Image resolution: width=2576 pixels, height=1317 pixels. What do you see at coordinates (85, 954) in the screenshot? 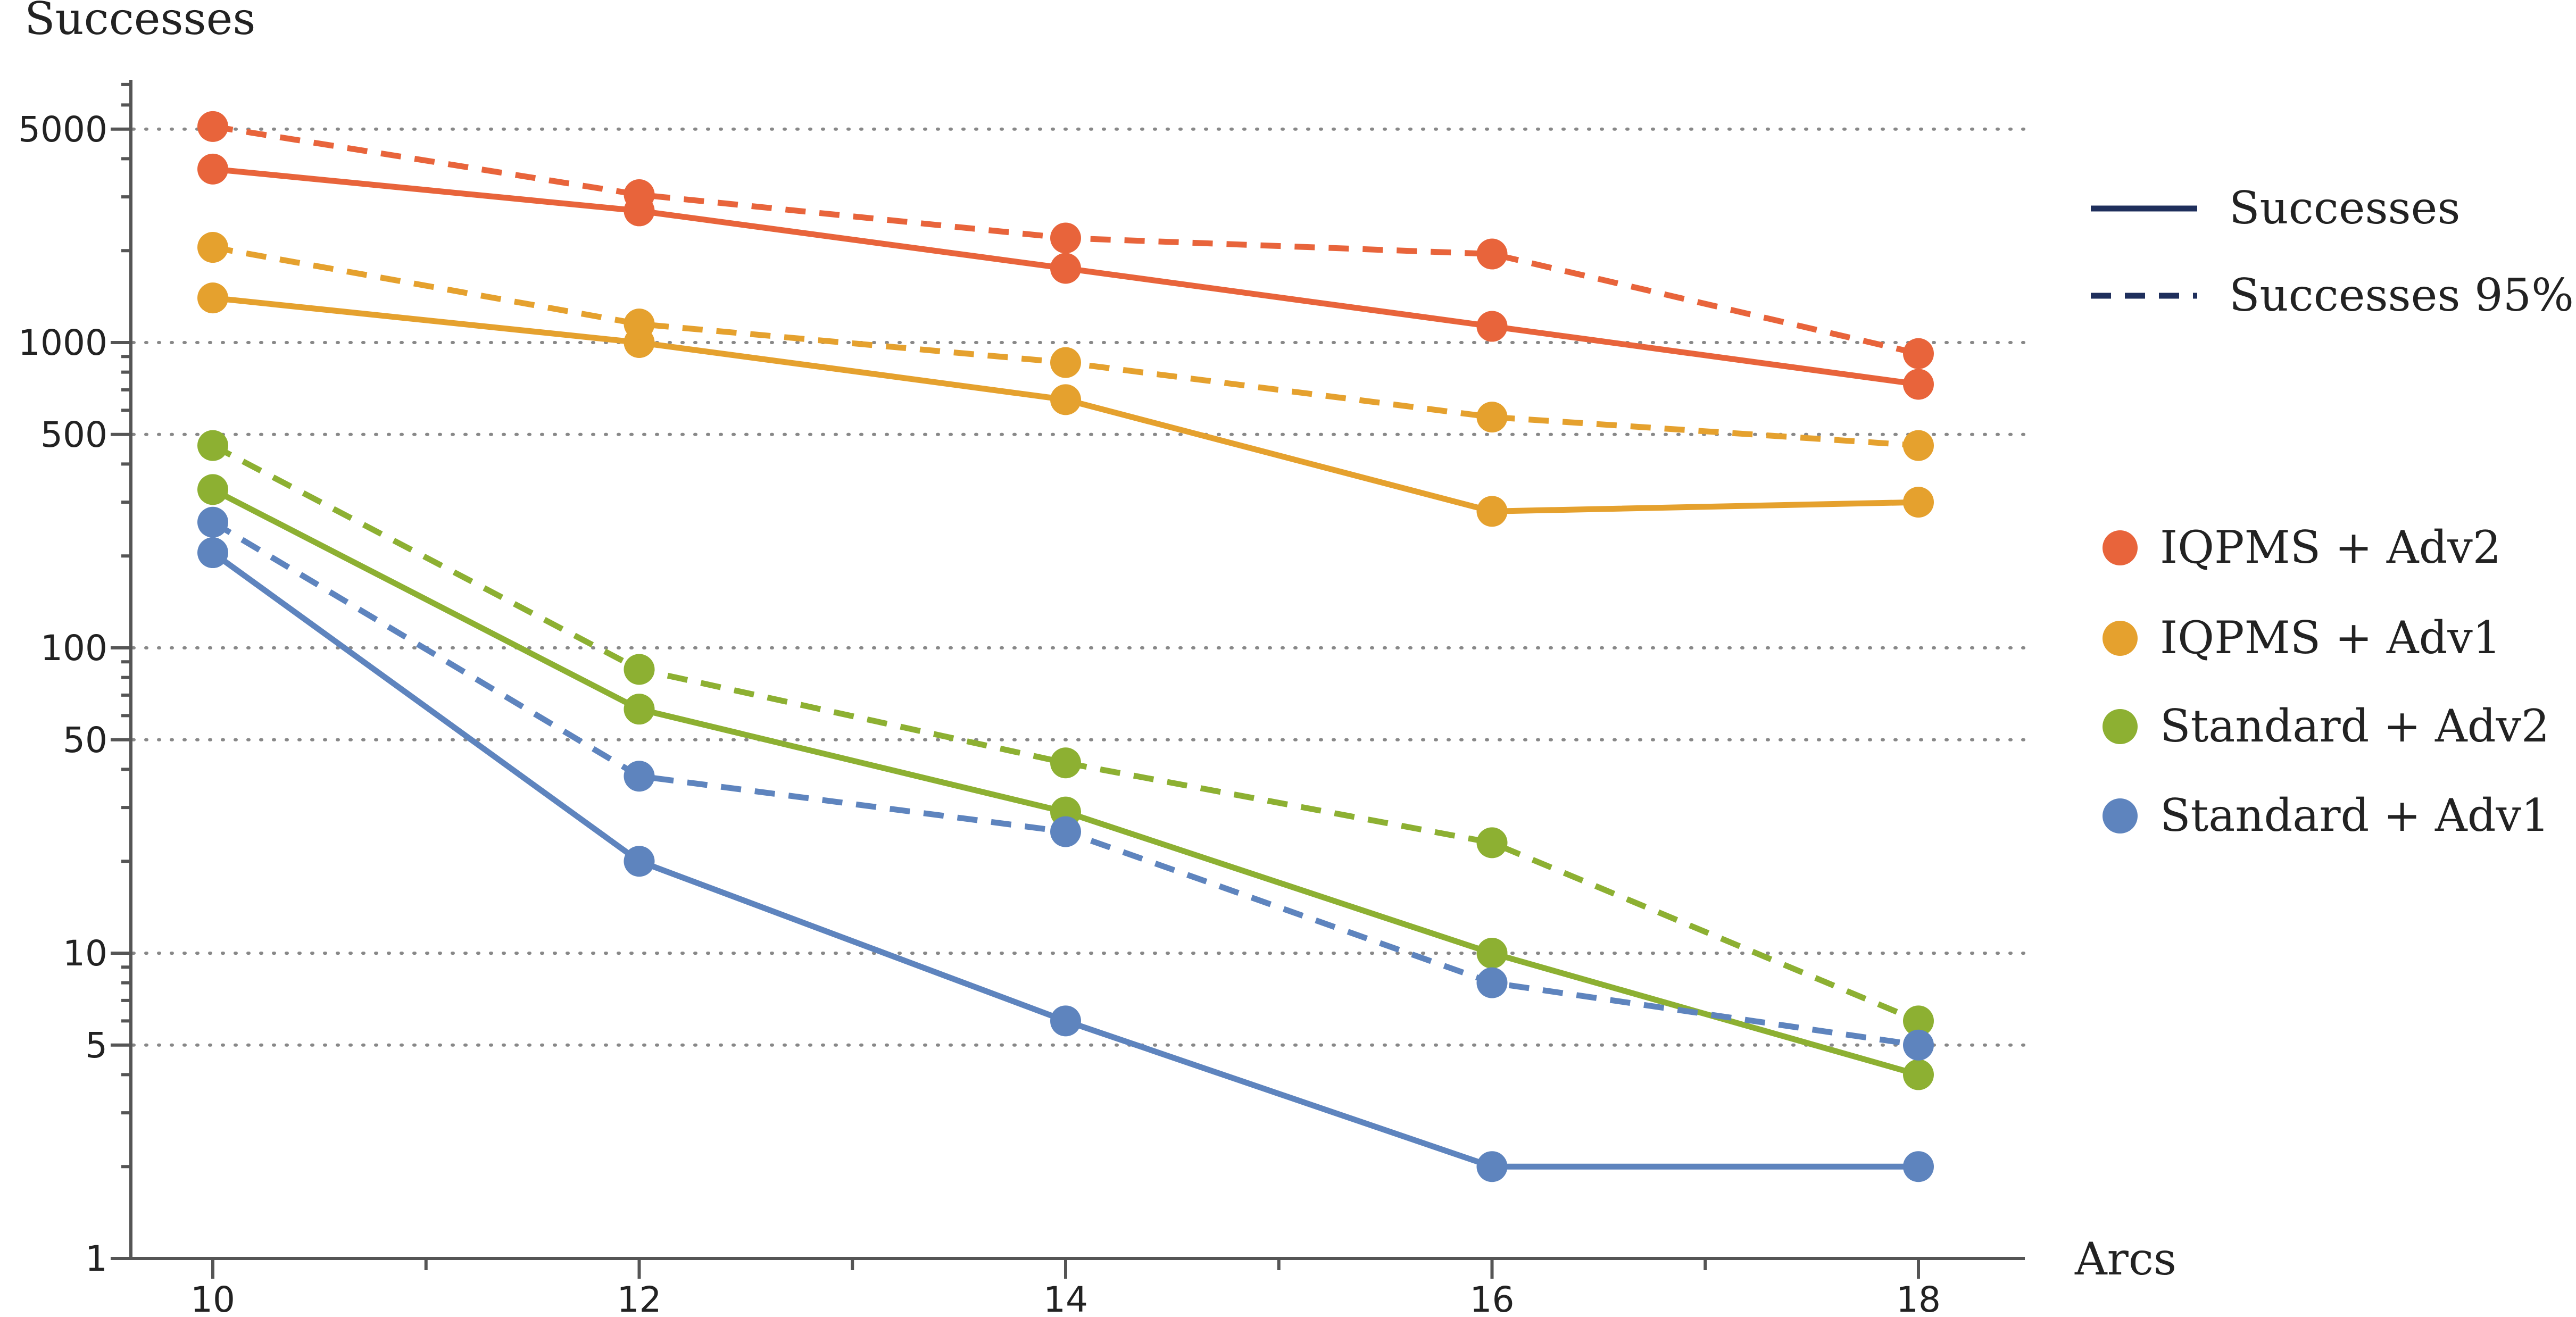
I see `y-tick-label: 10` at bounding box center [85, 954].